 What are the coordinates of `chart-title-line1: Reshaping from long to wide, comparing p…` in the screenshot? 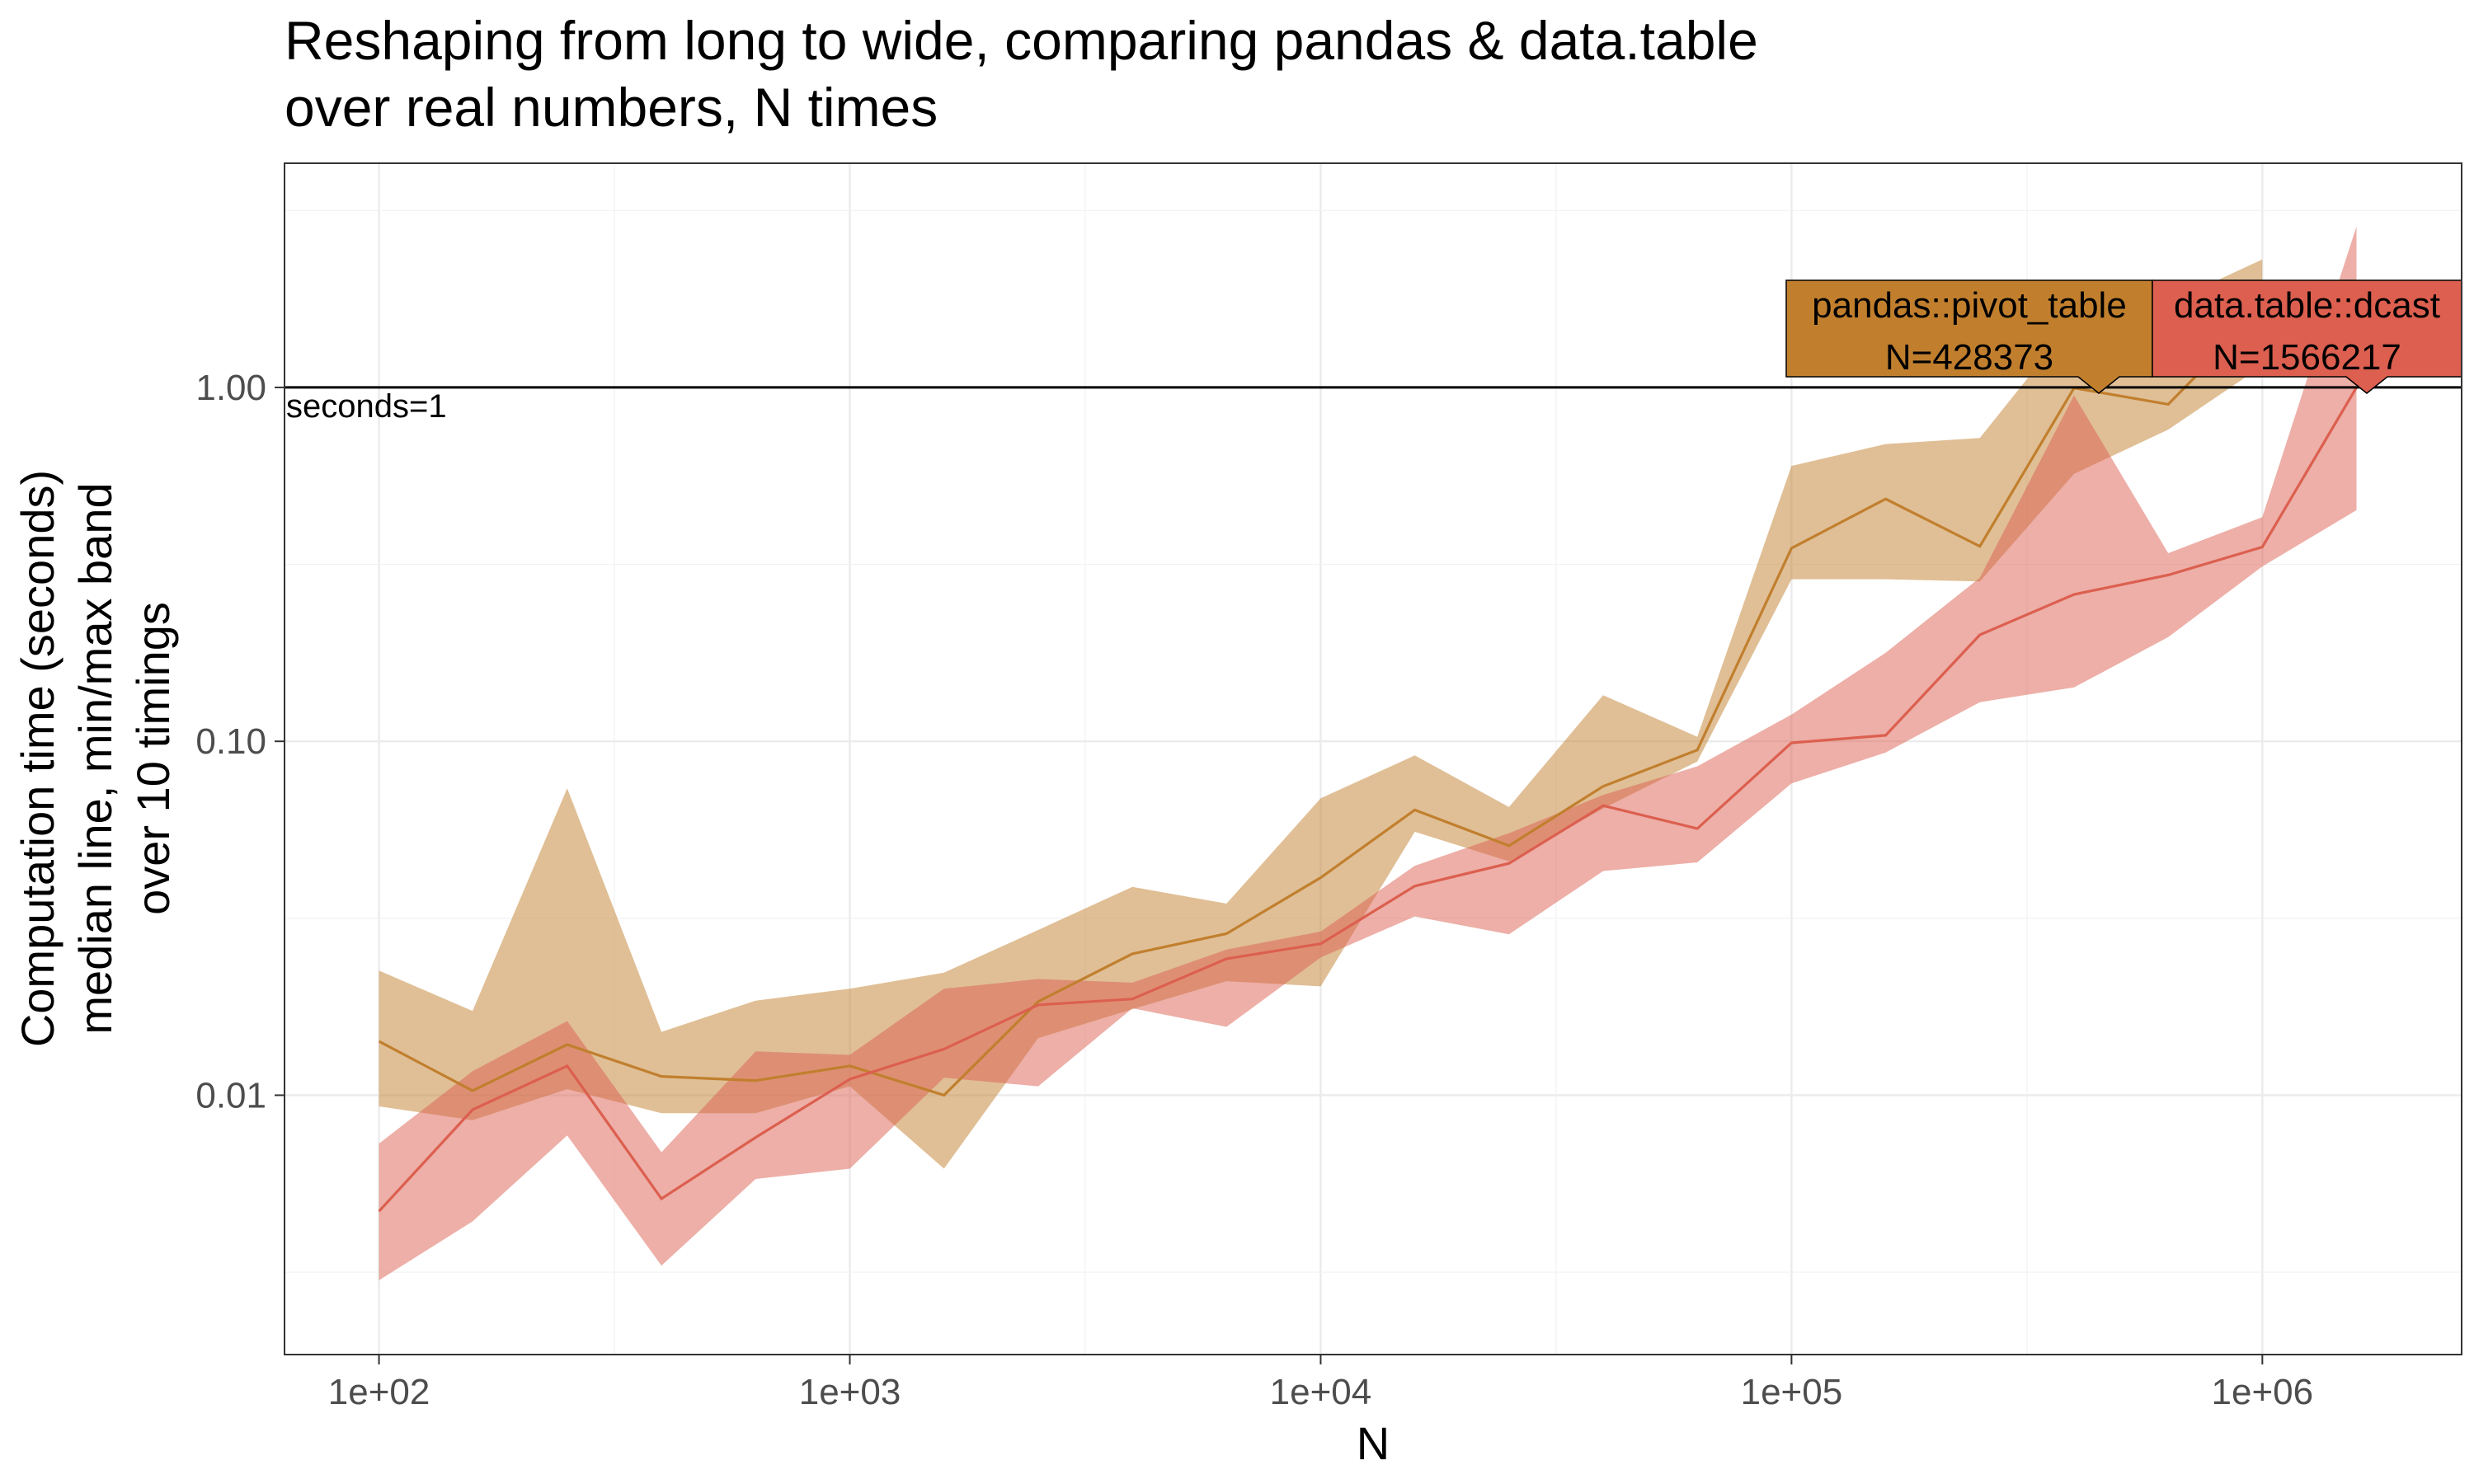 It's located at (1021, 40).